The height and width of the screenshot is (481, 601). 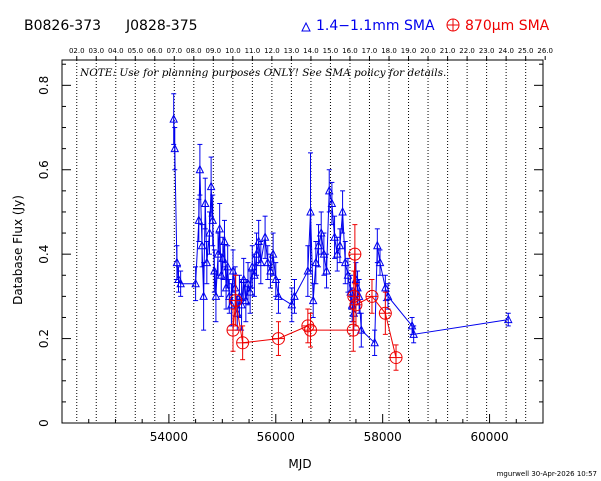 I want to click on x-tick-label: 58000, so click(x=383, y=437).